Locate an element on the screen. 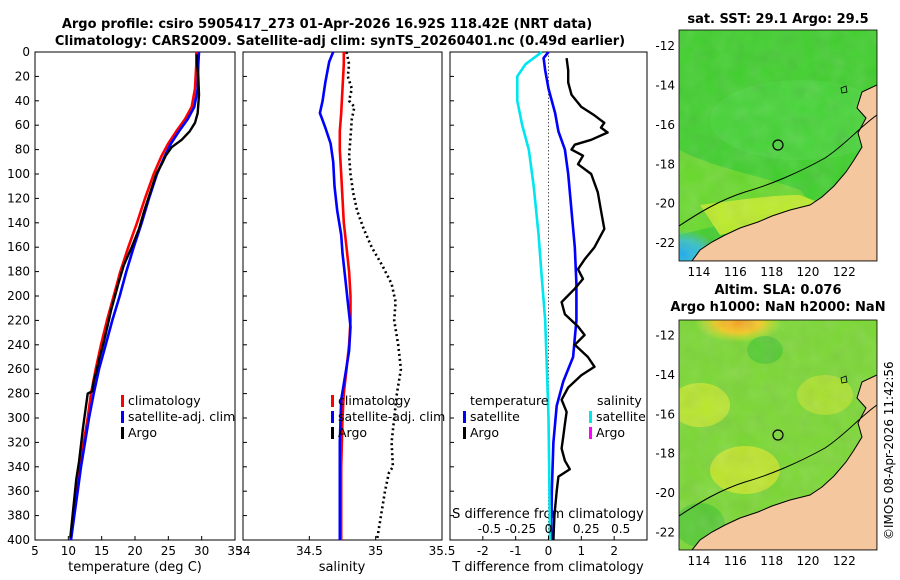 Image resolution: width=900 pixels, height=580 pixels. depth-tick-label: 340 is located at coordinates (18, 467).